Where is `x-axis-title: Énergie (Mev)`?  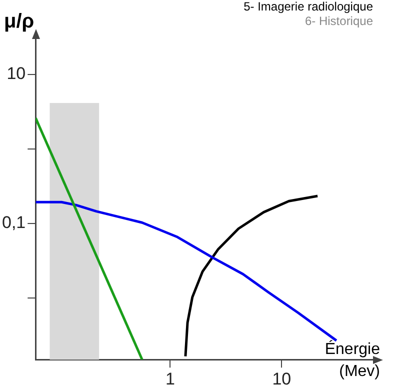
x-axis-title: Énergie (Mev) is located at coordinates (352, 360).